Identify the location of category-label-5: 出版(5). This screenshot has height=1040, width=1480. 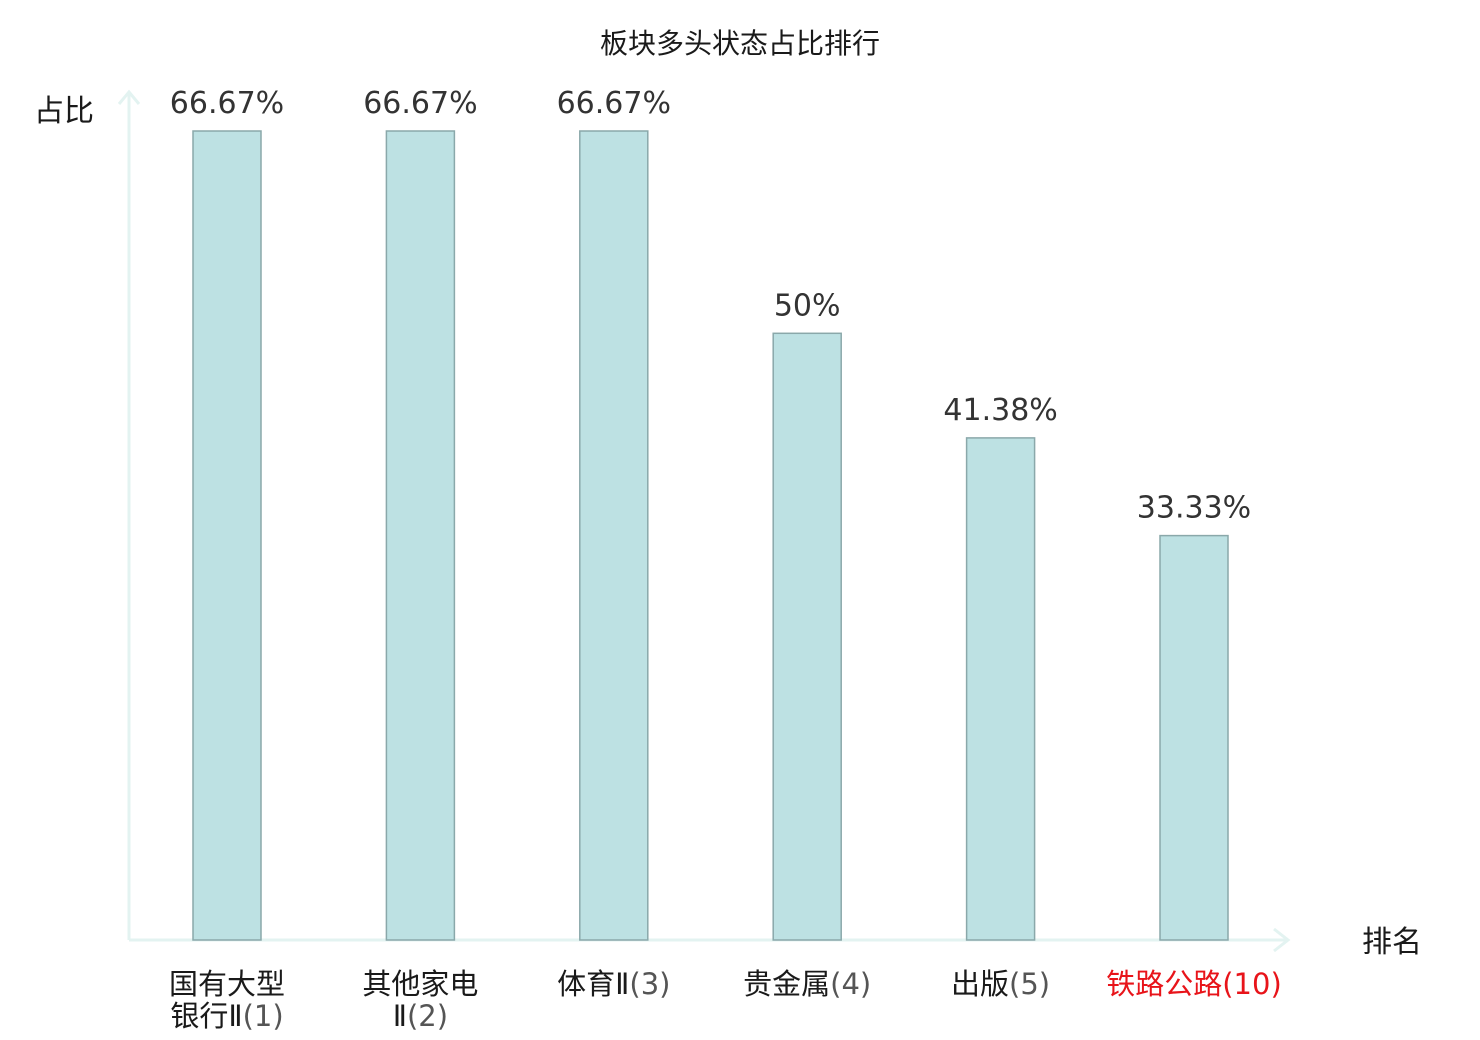
(1000, 984).